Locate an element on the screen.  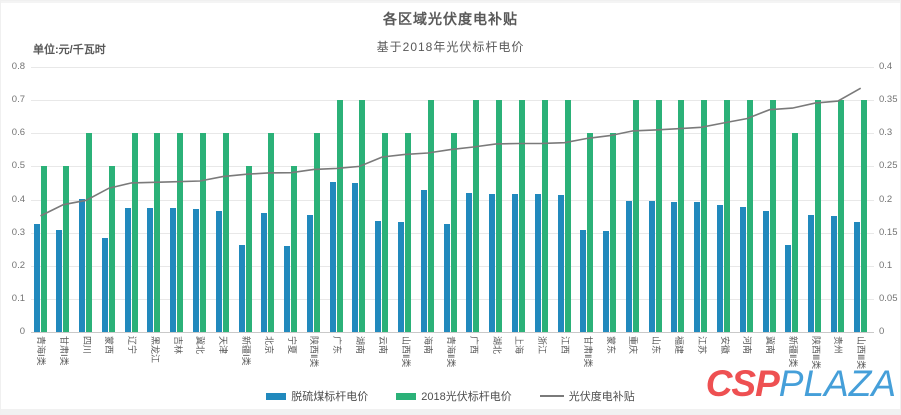
x-axis-label: 河南 is located at coordinates (747, 345).